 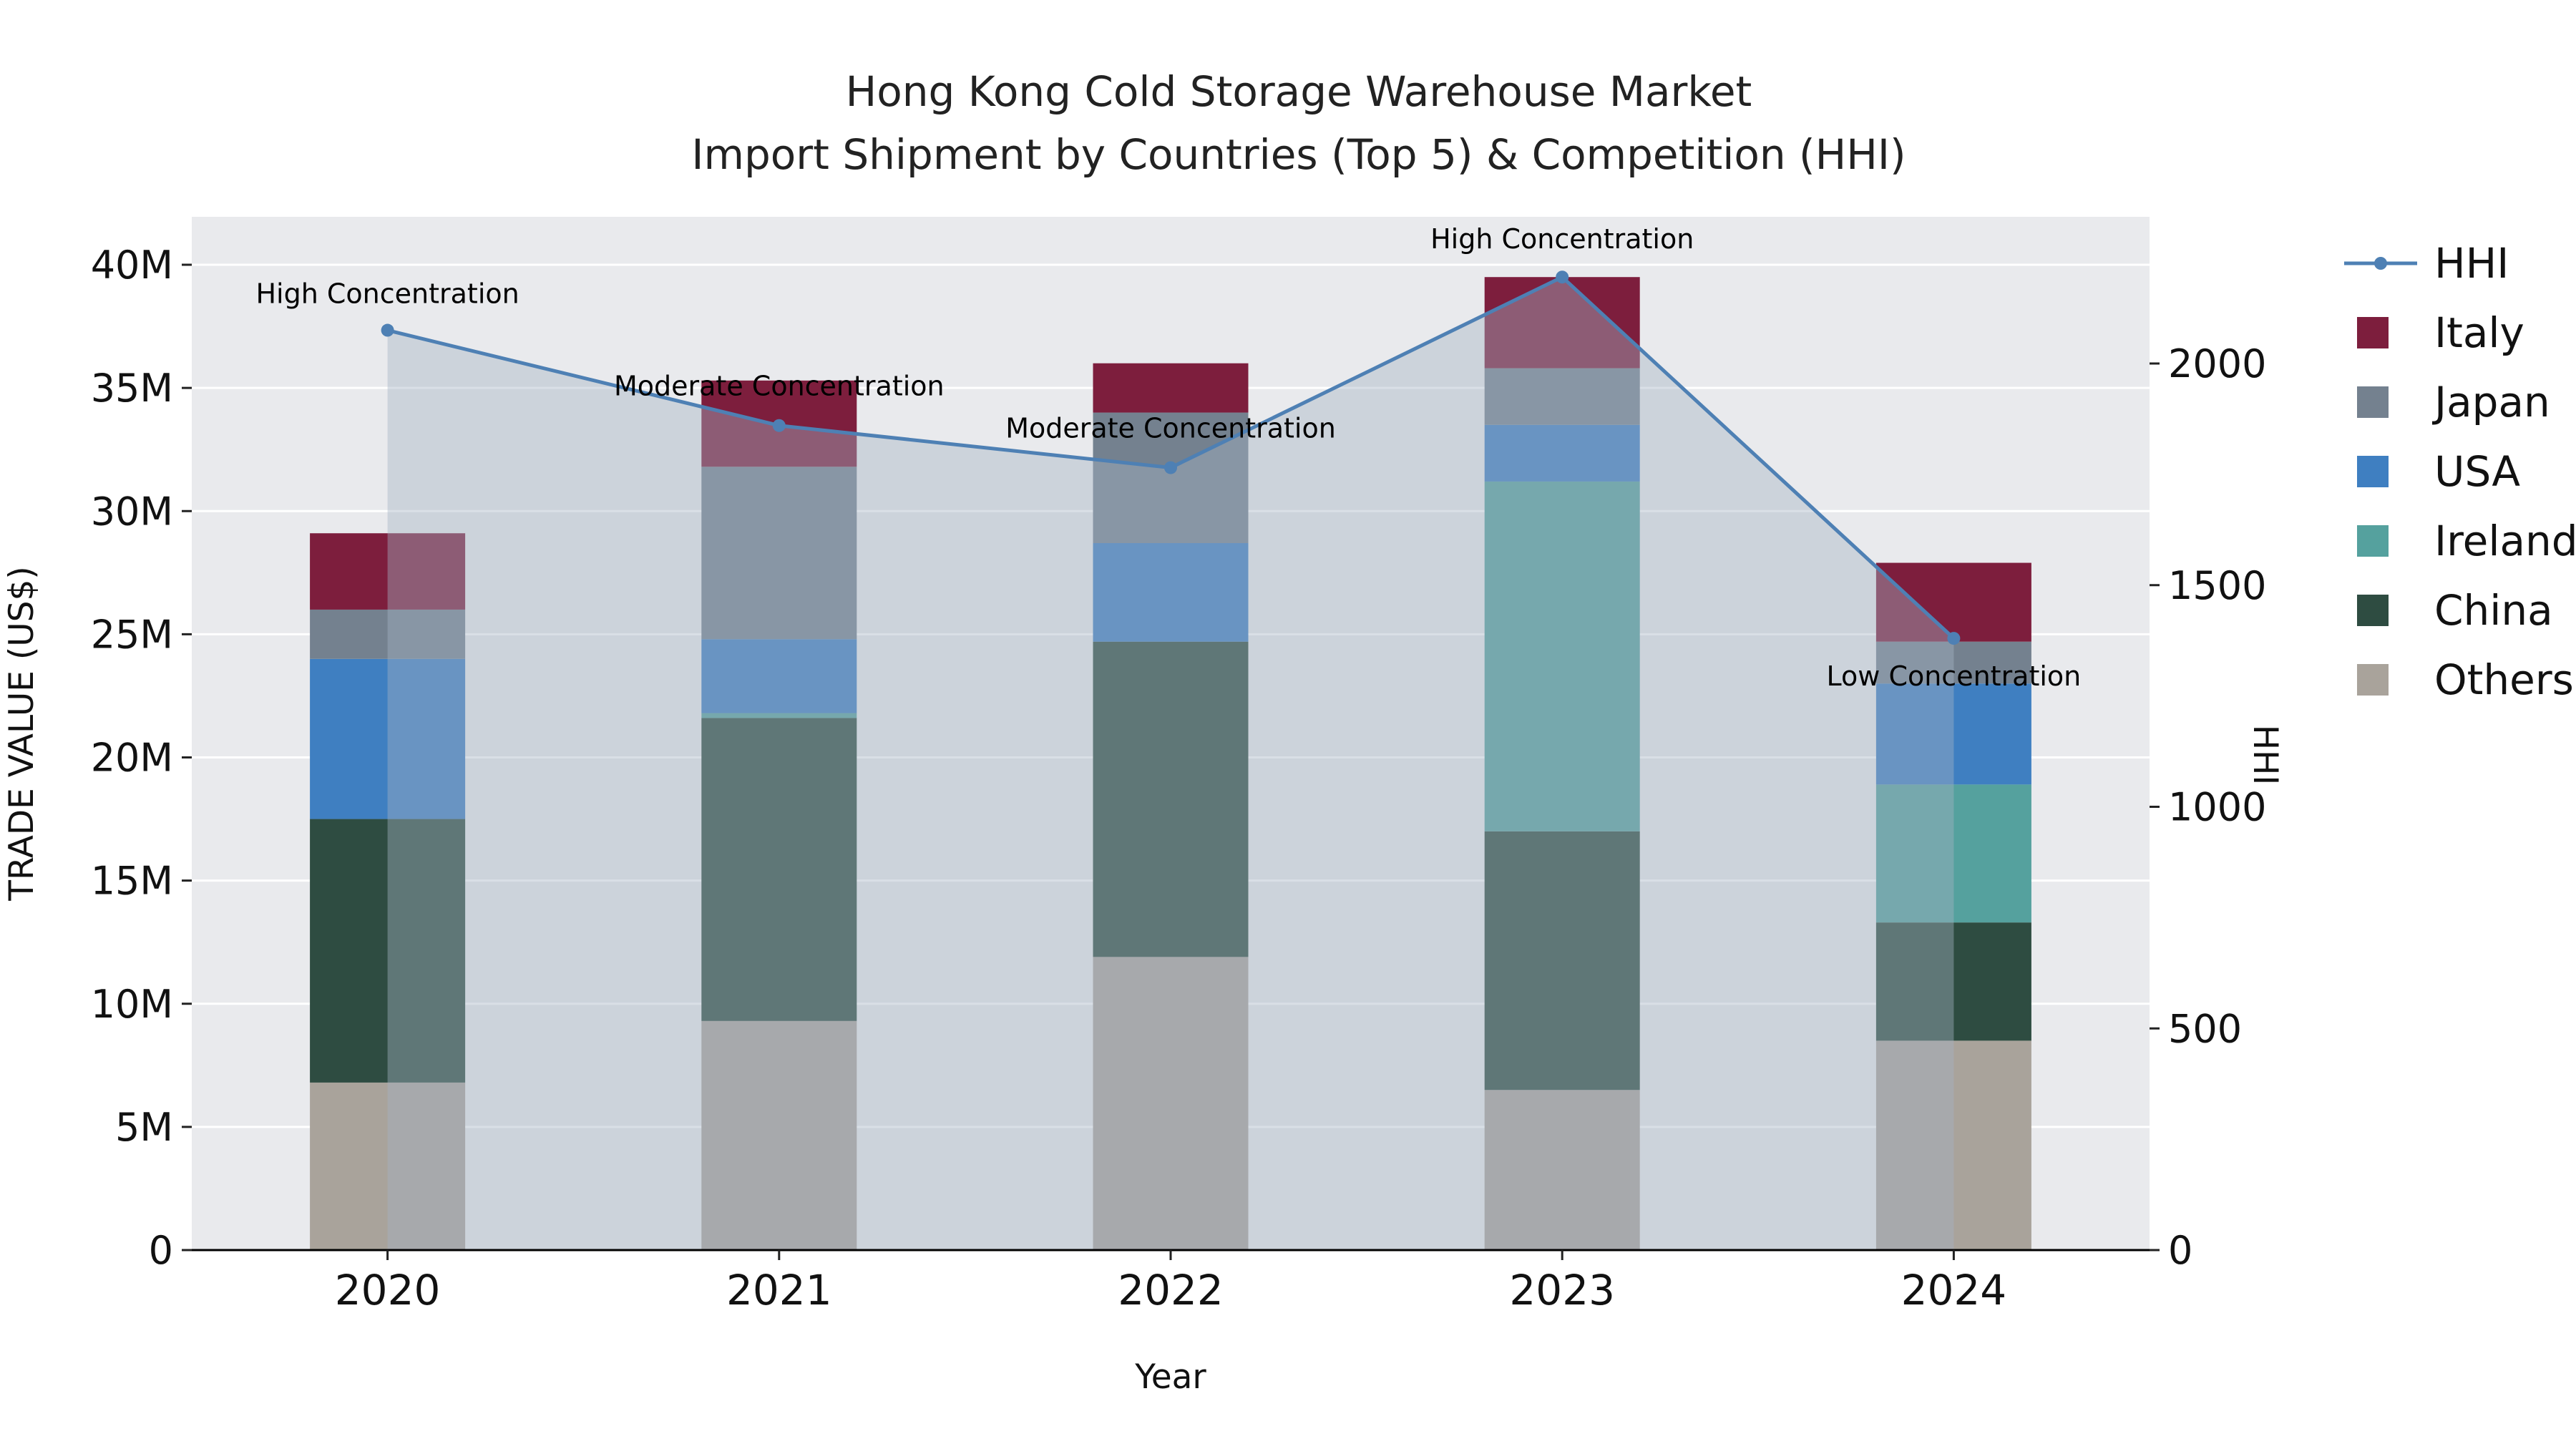 I want to click on hhi-point-2022, so click(x=1170, y=467).